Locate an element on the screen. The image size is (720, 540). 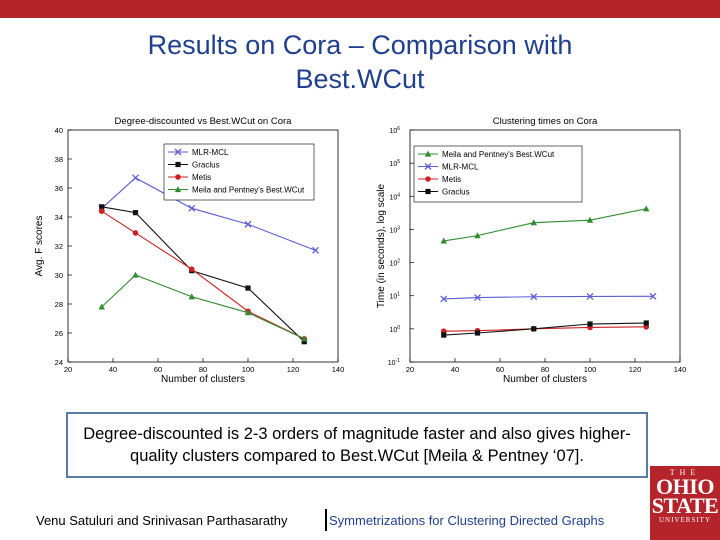
logo-line-1: OHIO is located at coordinates (685, 486).